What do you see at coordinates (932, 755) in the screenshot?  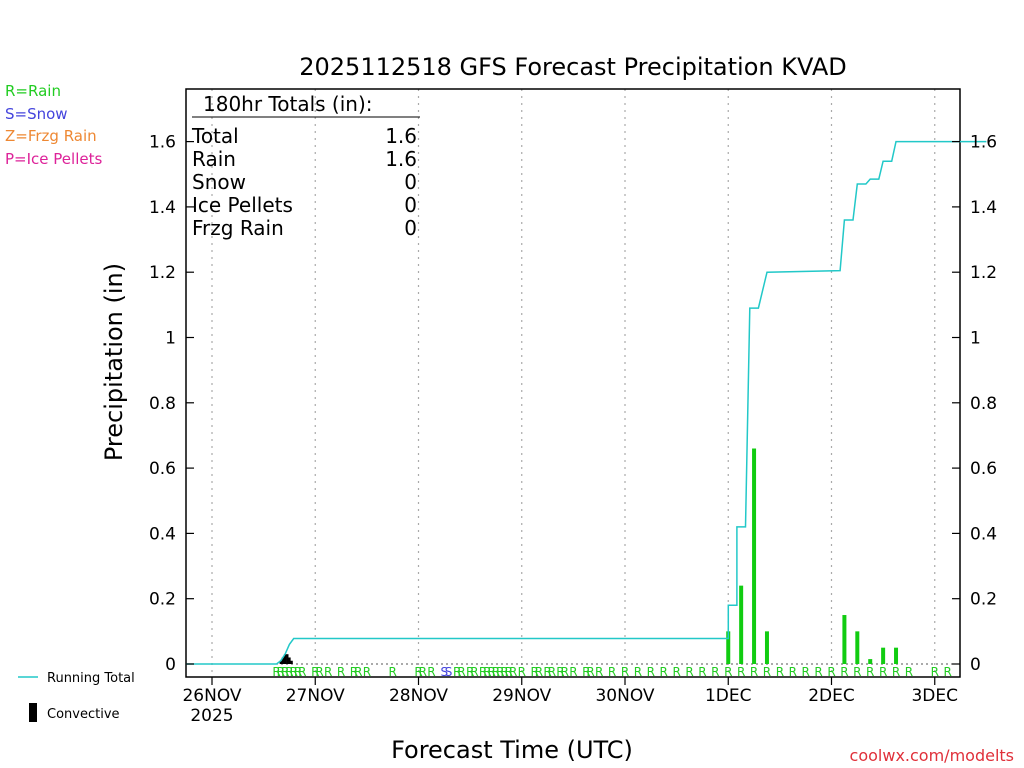 I see `watermark: coolwx.com/modelts` at bounding box center [932, 755].